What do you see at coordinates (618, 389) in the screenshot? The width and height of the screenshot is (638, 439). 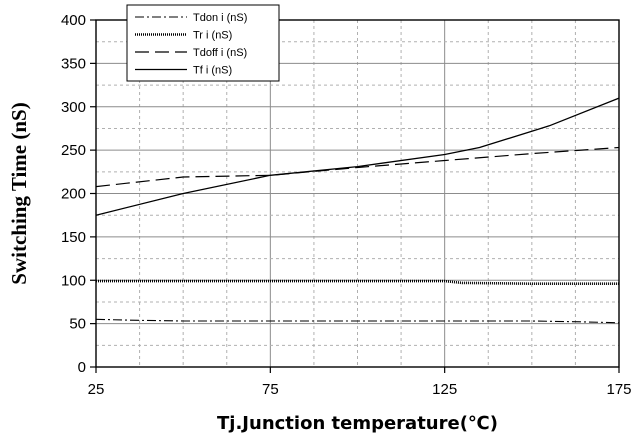 I see `x-tick-label: 175` at bounding box center [618, 389].